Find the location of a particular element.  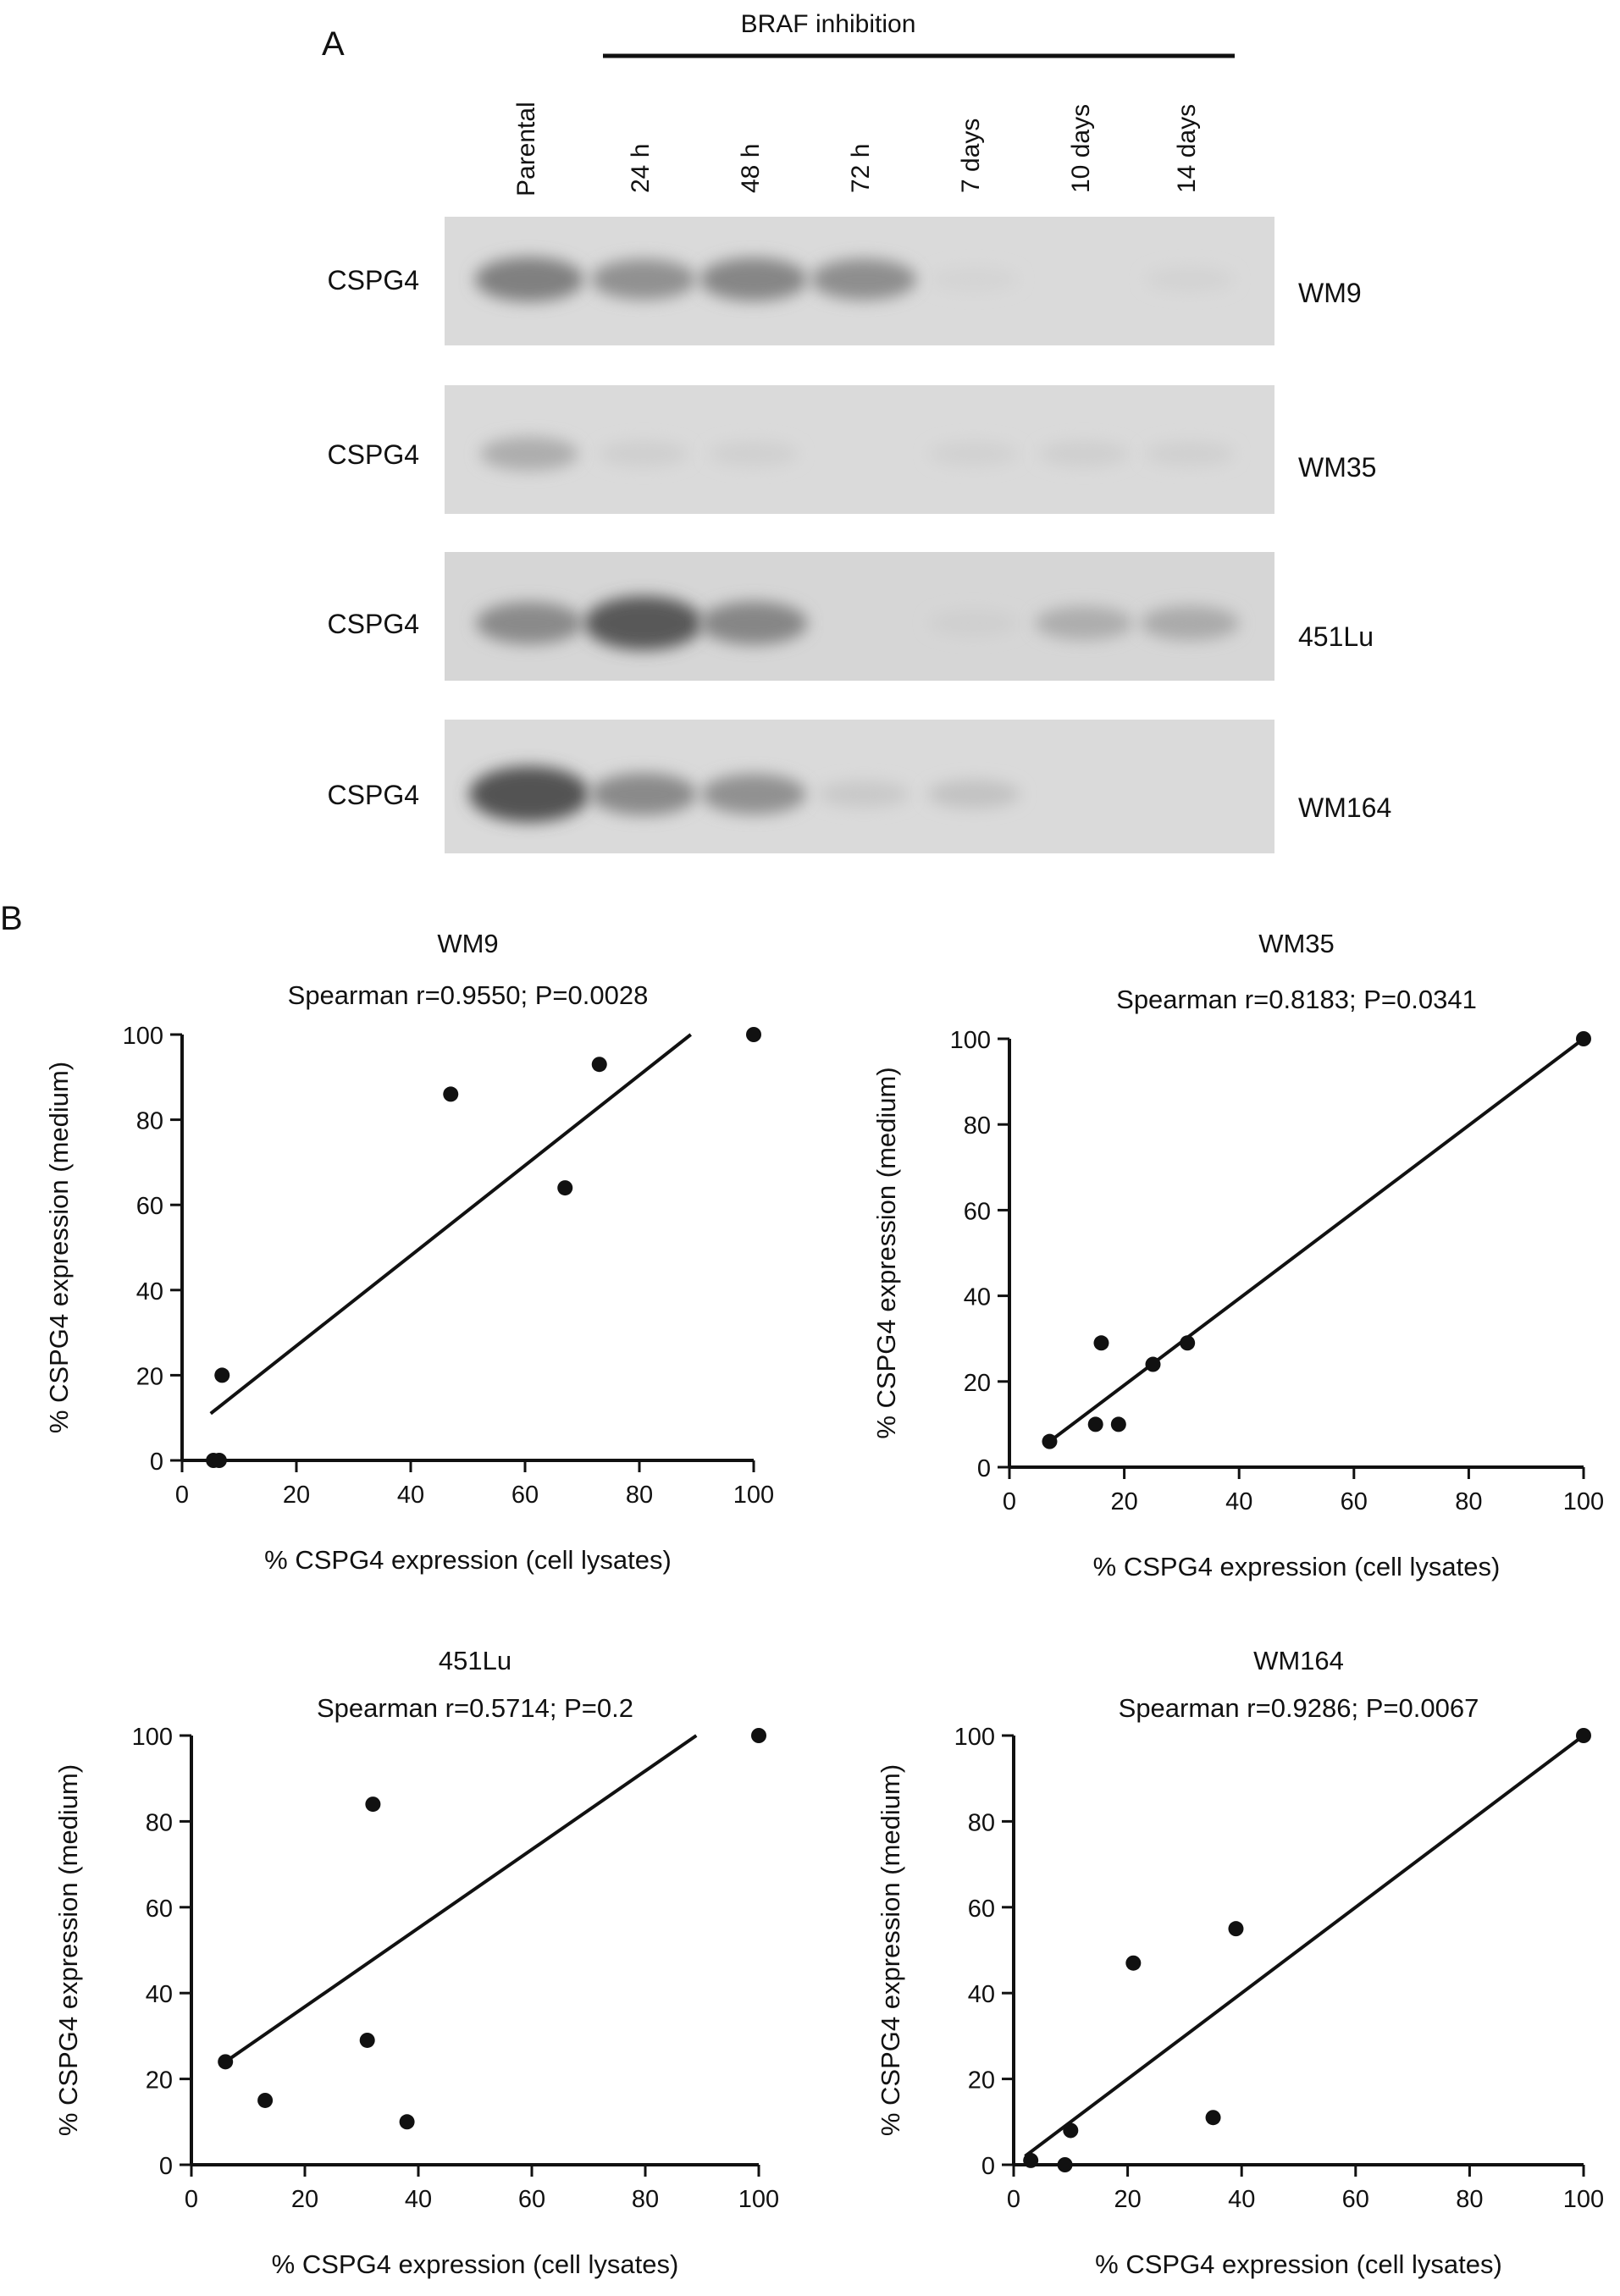

chart-title: WM9 is located at coordinates (467, 944).